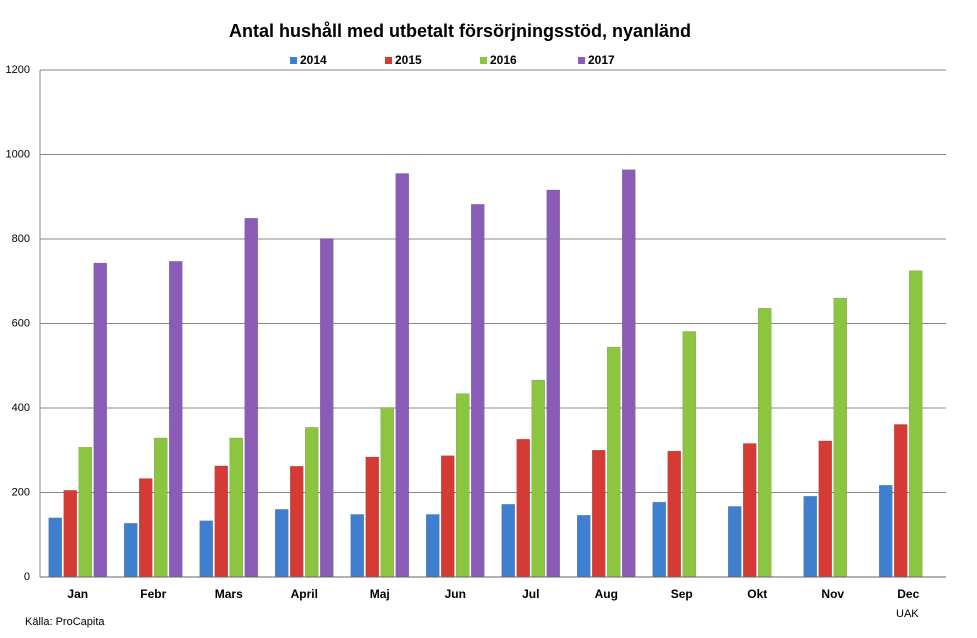  I want to click on y-tick-label: 1200, so click(18, 70).